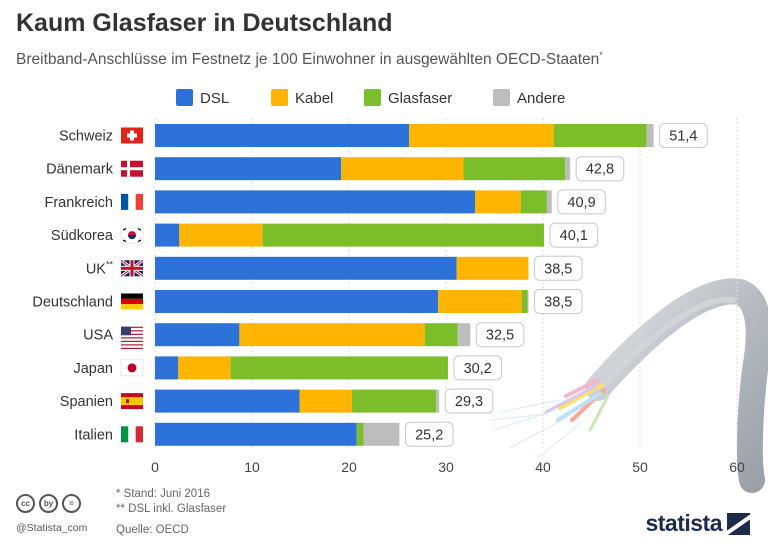 Image resolution: width=768 pixels, height=547 pixels. Describe the element at coordinates (80, 170) in the screenshot. I see `category-label-dänemark: Dänemark` at that location.